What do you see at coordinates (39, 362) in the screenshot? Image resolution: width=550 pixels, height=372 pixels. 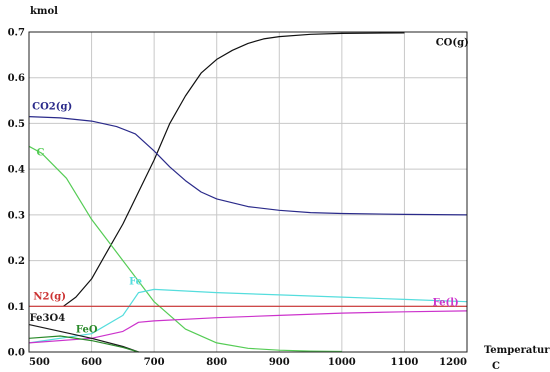 I see `x-tick-label: 500` at bounding box center [39, 362].